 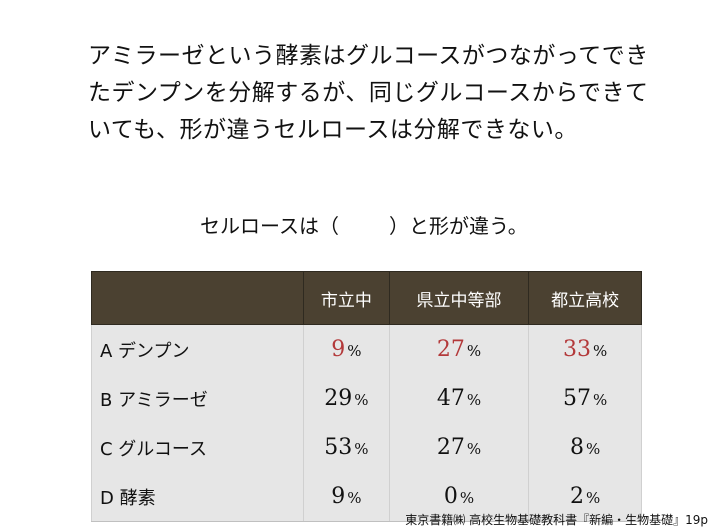 I want to click on percent-cell: 2%, so click(x=585, y=497).